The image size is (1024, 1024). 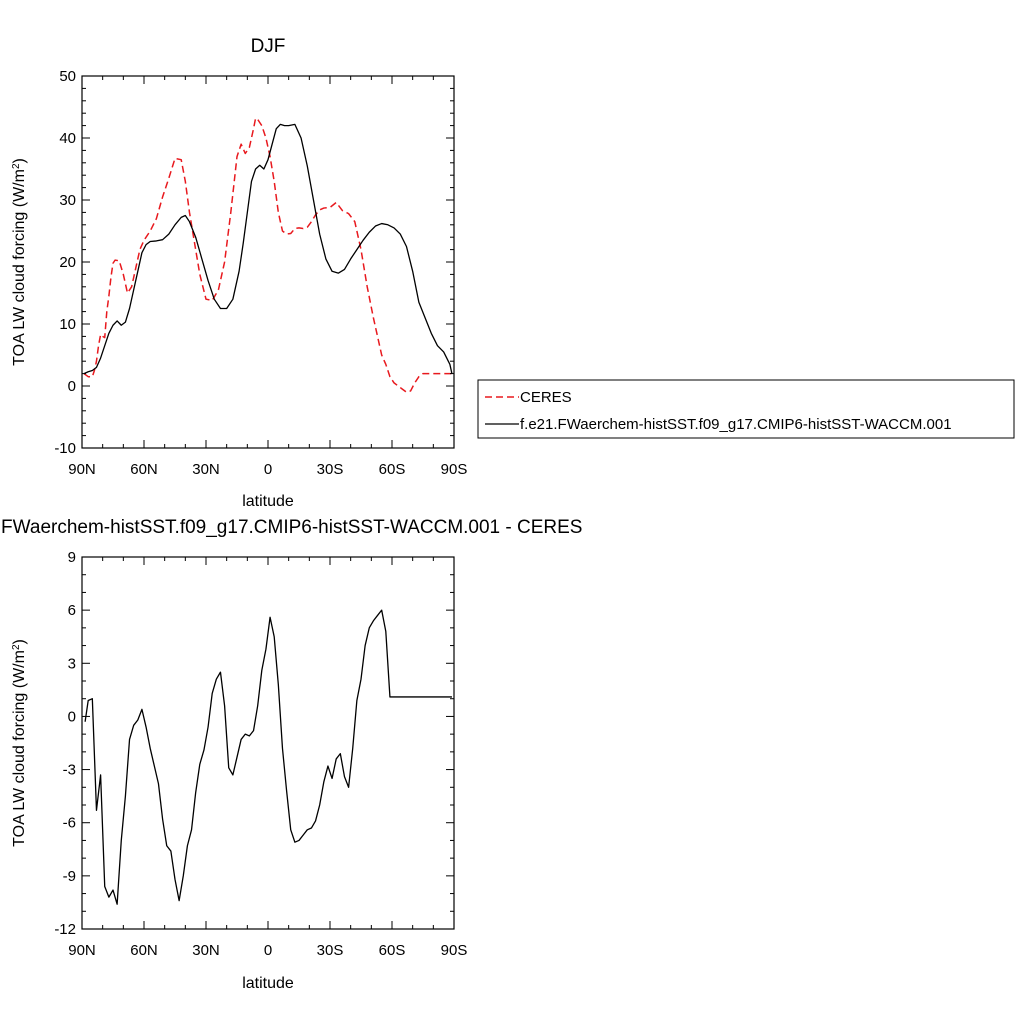 What do you see at coordinates (268, 249) in the screenshot?
I see `series-line-model` at bounding box center [268, 249].